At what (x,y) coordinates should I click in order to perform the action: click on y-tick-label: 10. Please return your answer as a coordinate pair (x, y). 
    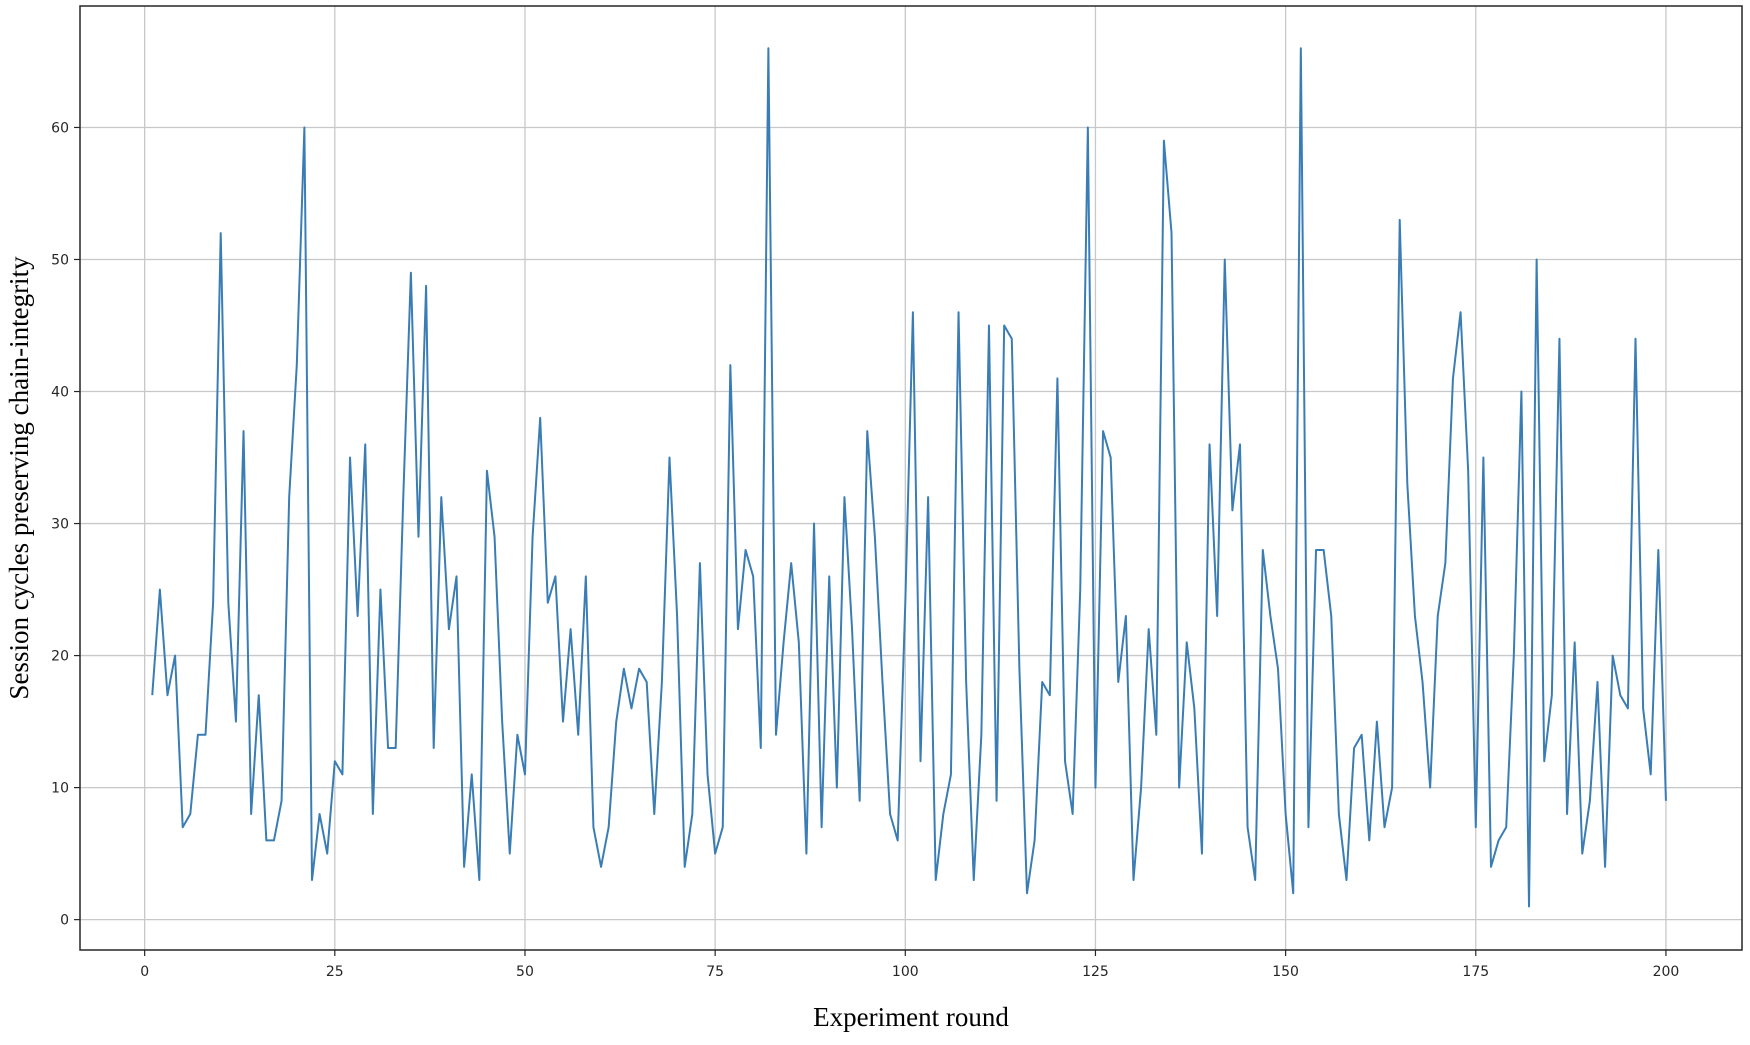
    Looking at the image, I should click on (60, 789).